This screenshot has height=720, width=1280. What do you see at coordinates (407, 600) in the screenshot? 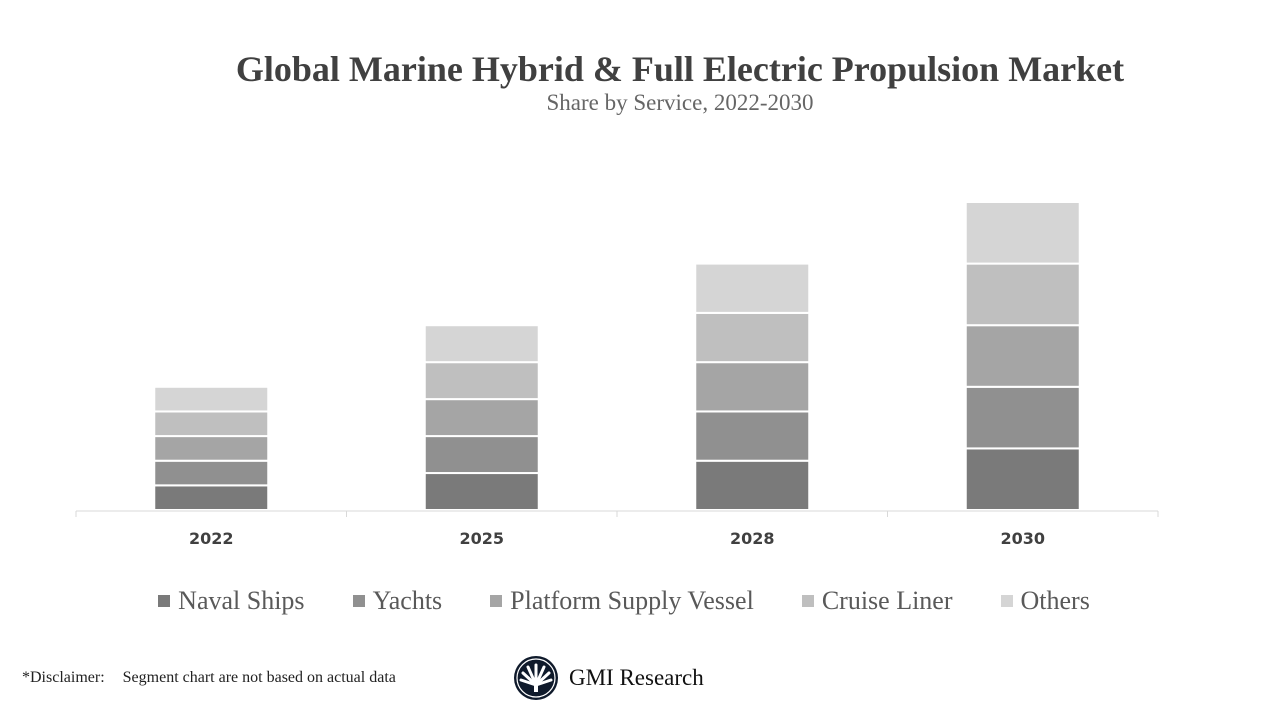
I see `legend-label: Yachts` at bounding box center [407, 600].